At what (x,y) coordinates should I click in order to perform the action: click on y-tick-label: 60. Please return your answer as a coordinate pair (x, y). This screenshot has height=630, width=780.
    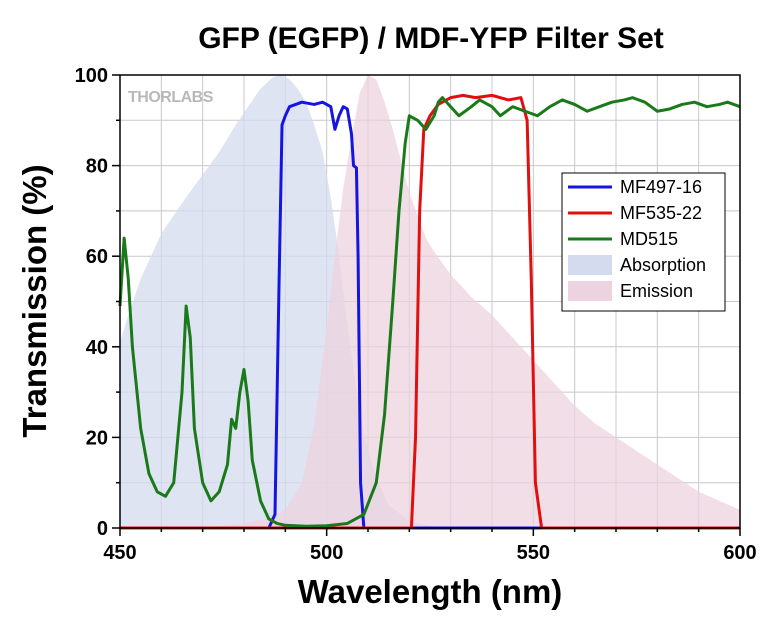
    Looking at the image, I should click on (97, 257).